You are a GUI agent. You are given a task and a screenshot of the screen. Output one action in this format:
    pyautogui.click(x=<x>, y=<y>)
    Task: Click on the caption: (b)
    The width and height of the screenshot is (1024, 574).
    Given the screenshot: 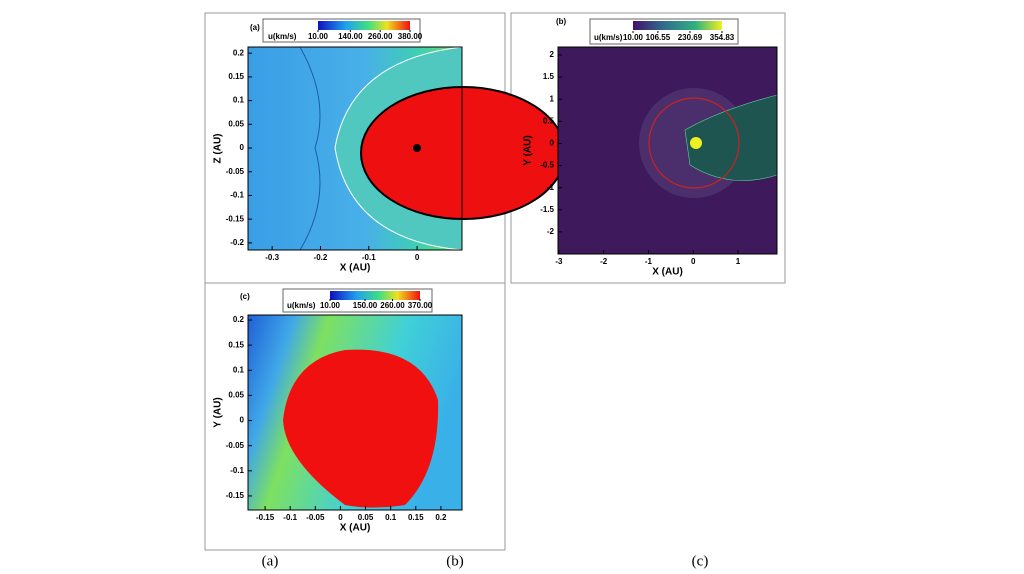 What is the action you would take?
    pyautogui.click(x=455, y=561)
    